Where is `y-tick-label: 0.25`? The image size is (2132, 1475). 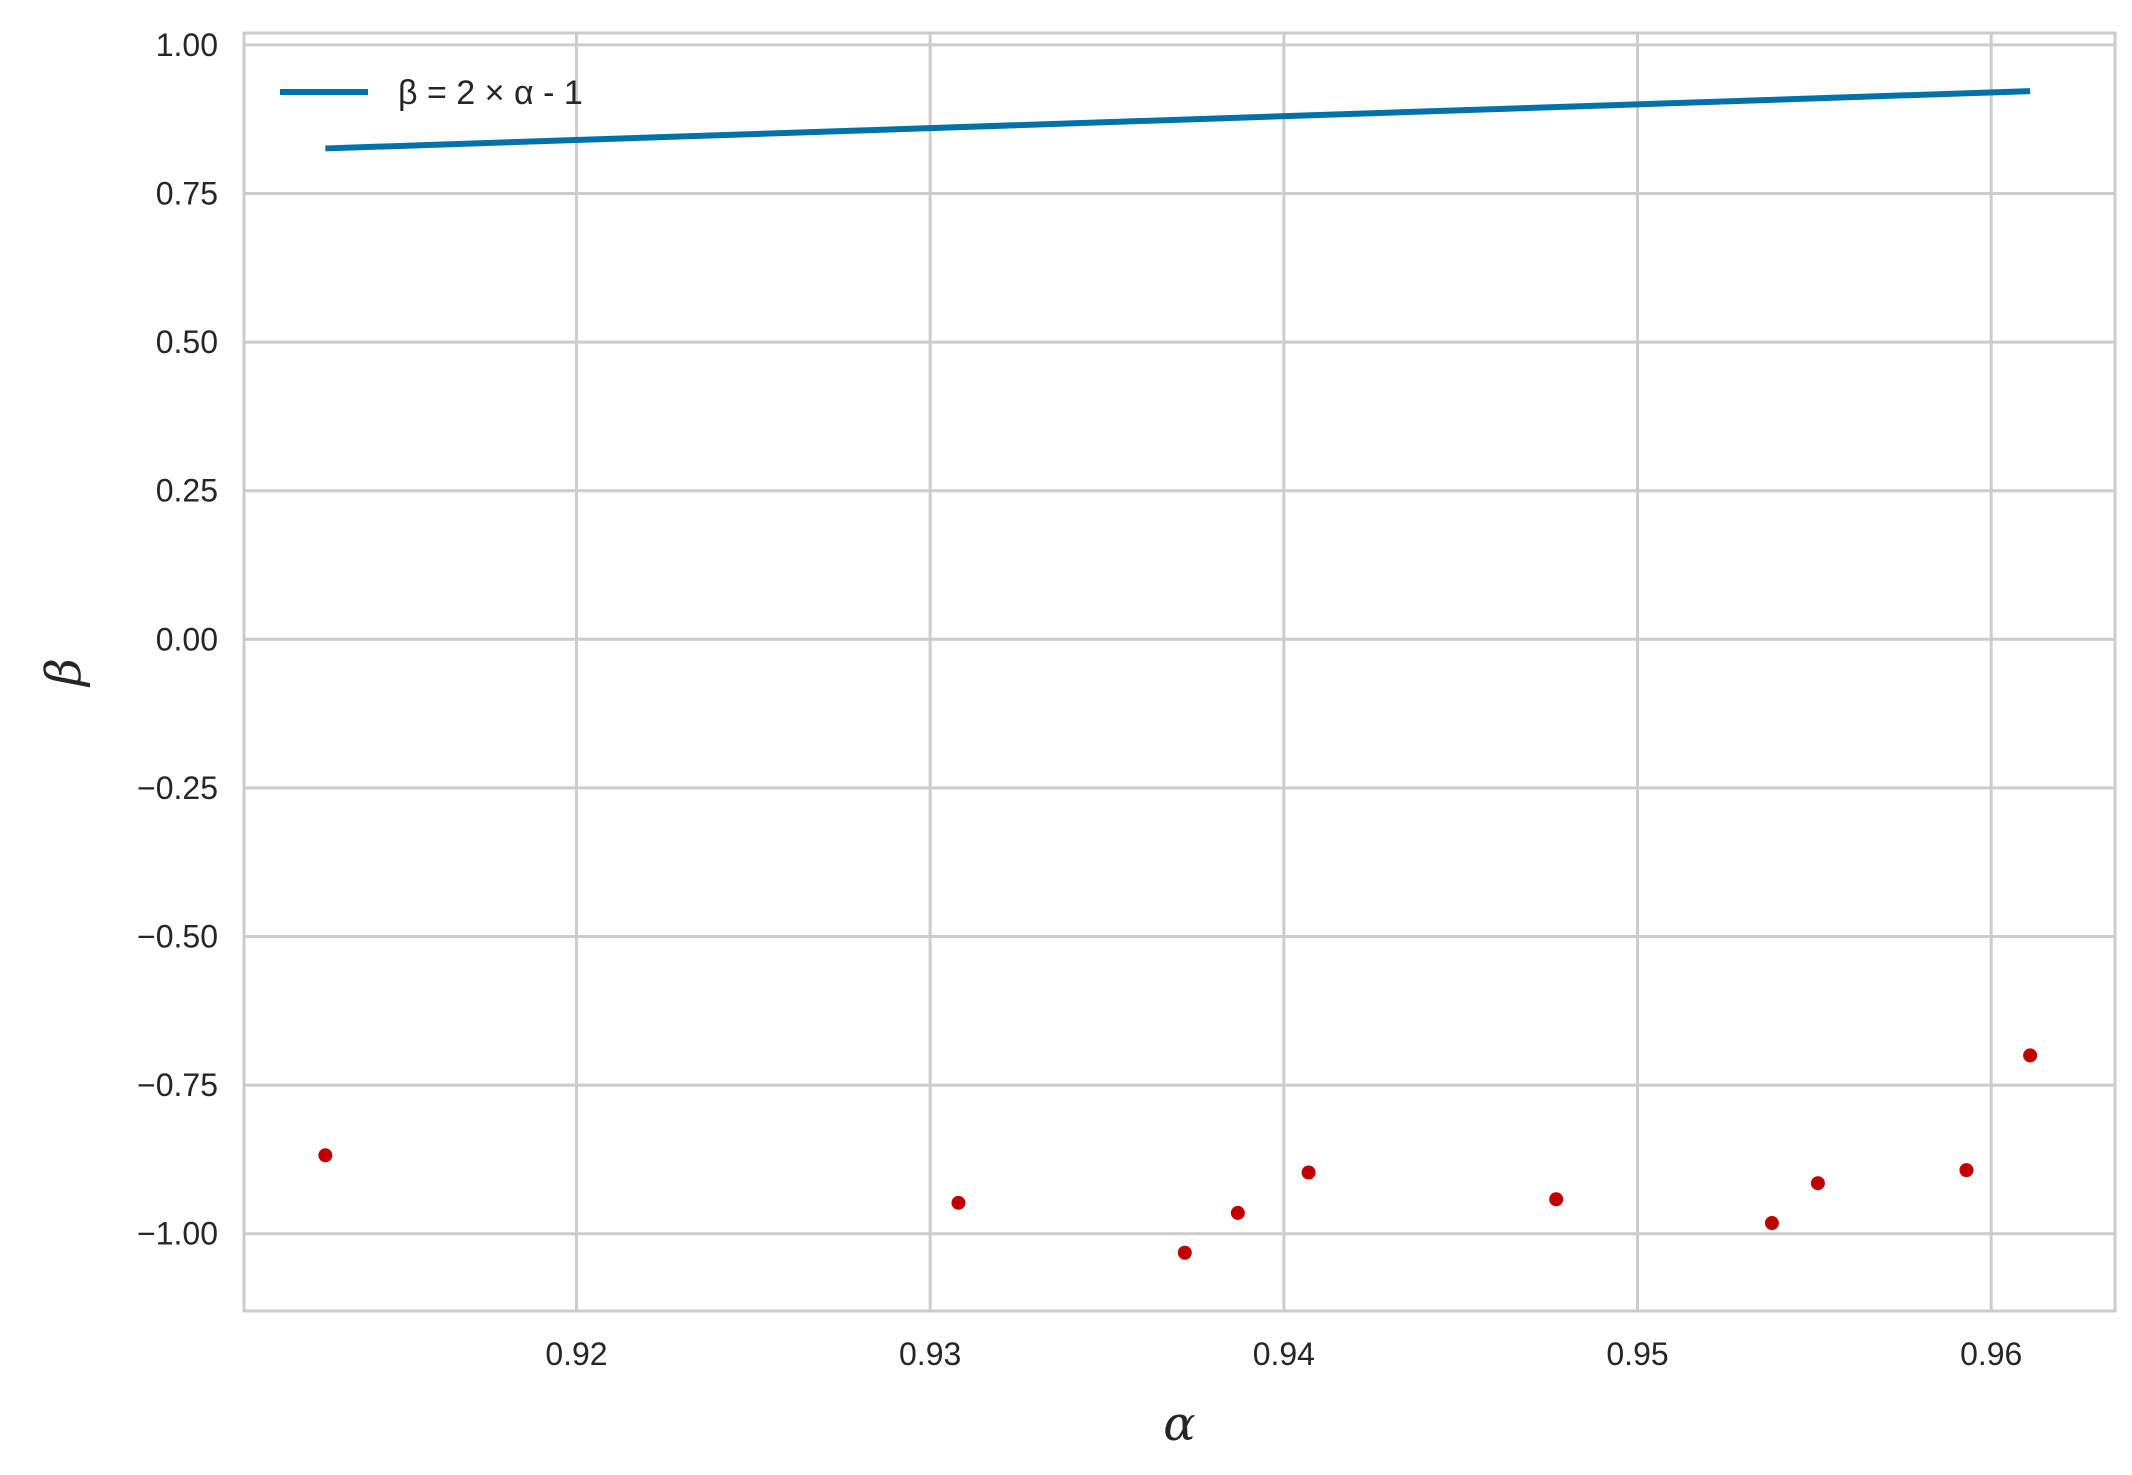 y-tick-label: 0.25 is located at coordinates (187, 491).